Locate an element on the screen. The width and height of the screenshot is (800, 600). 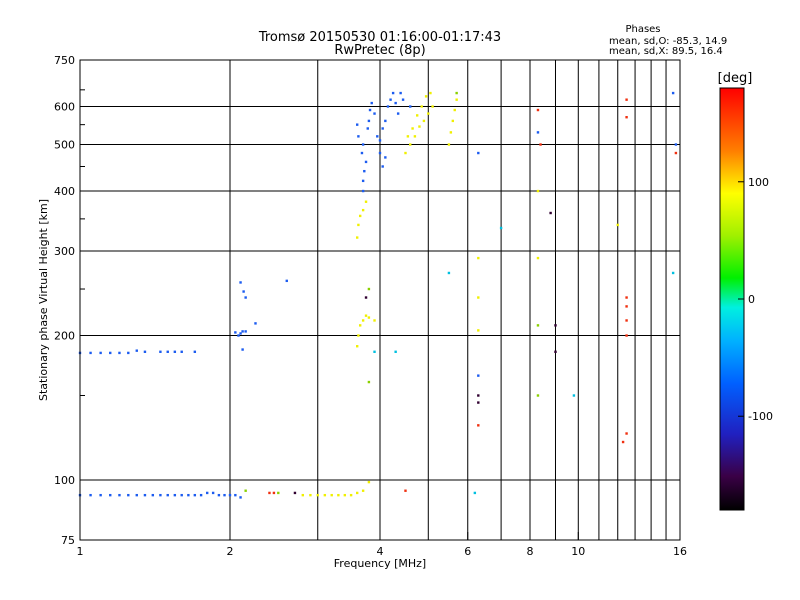
phase-line-o: mean, sd,O: -85.3, 14.9 is located at coordinates (668, 41).